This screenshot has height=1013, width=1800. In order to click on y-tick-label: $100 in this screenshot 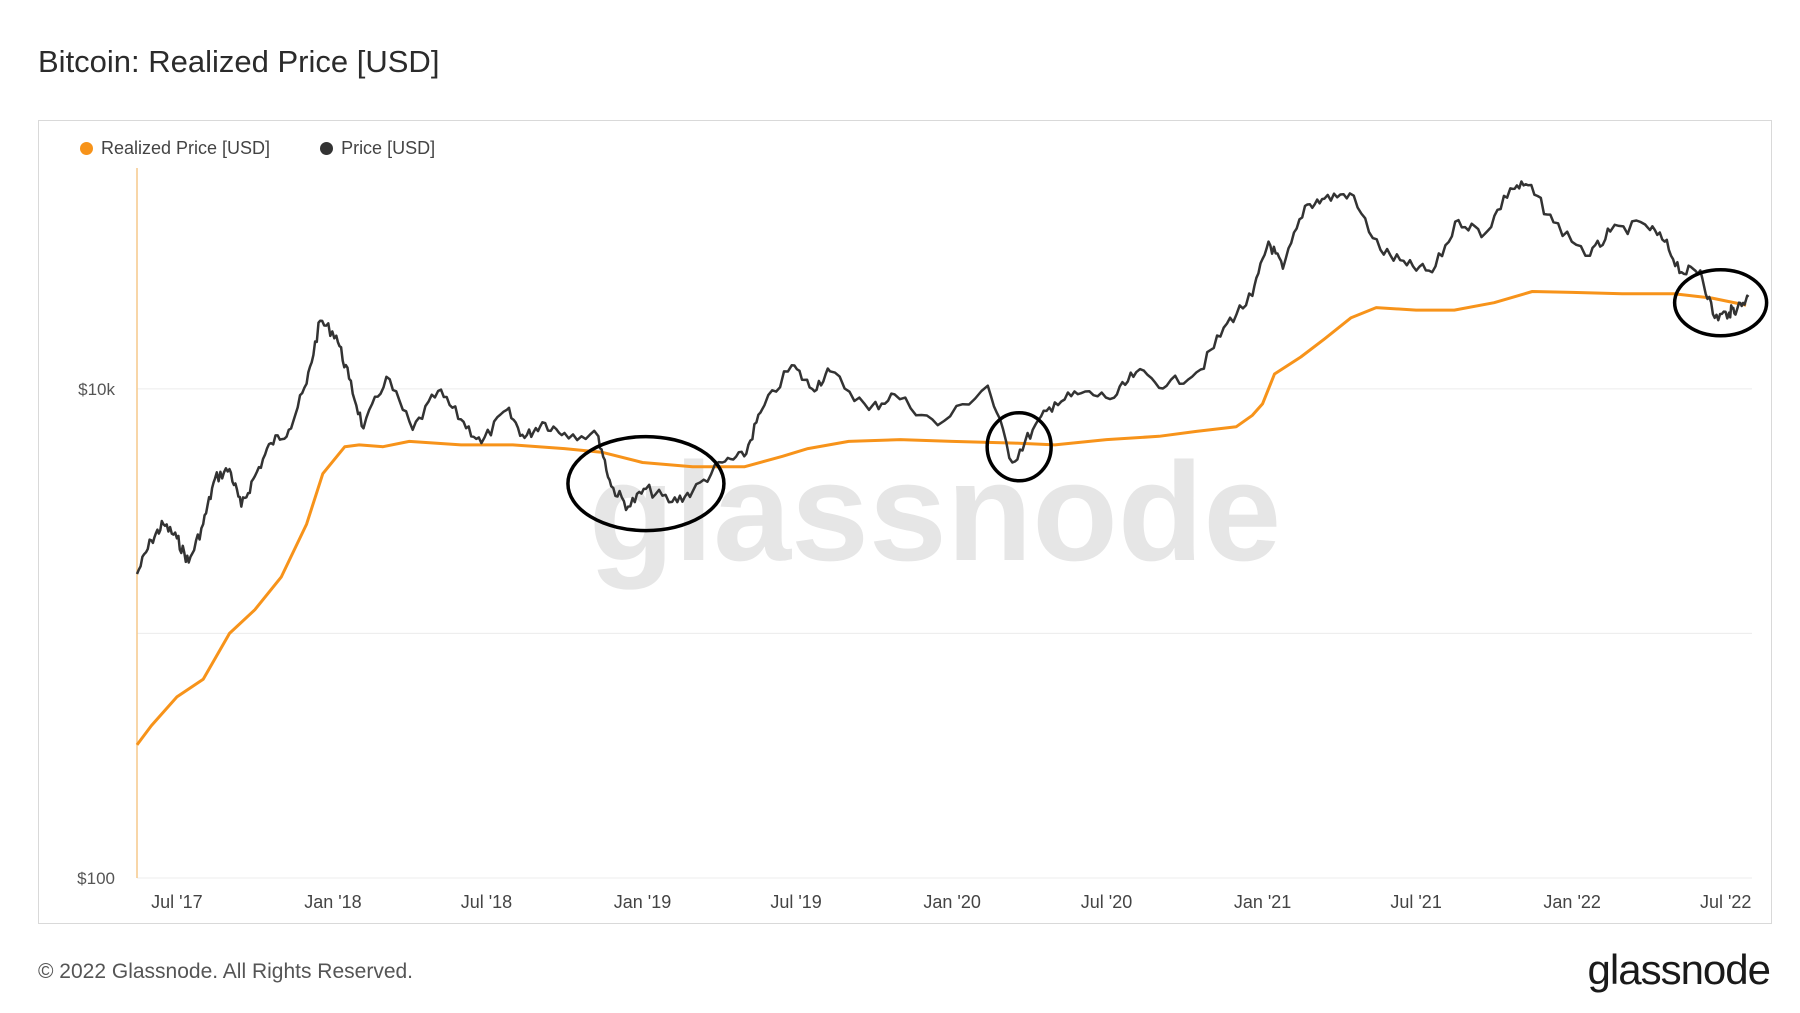, I will do `click(96, 878)`.